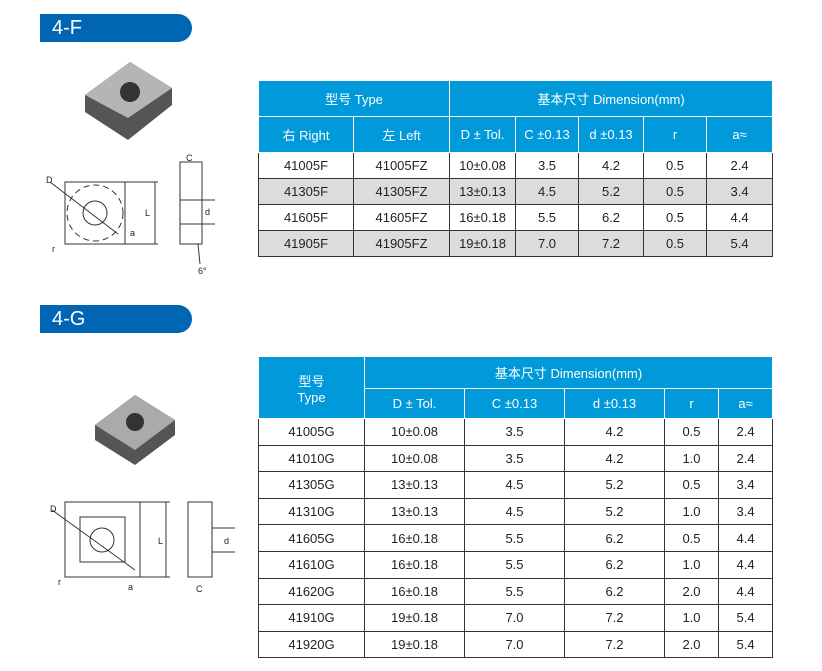  What do you see at coordinates (311, 432) in the screenshot?
I see `table-cell: 41005G` at bounding box center [311, 432].